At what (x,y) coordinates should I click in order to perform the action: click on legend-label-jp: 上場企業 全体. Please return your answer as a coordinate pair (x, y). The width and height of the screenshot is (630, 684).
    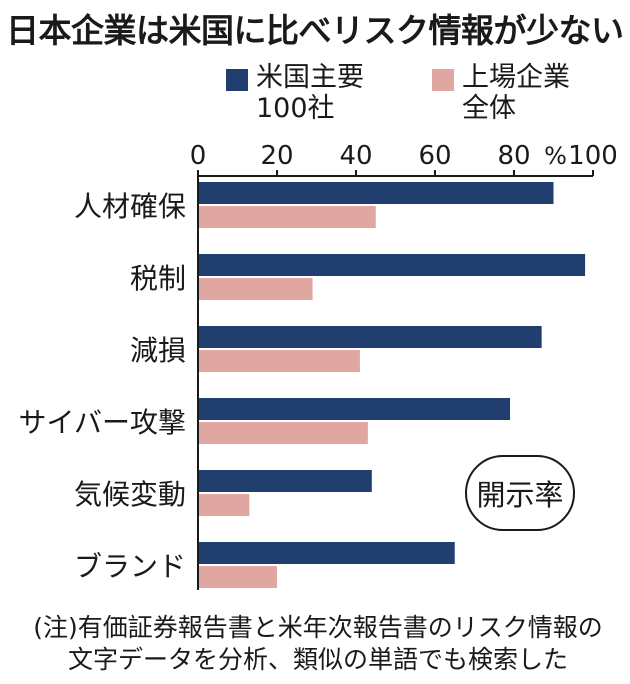
    Looking at the image, I should click on (516, 93).